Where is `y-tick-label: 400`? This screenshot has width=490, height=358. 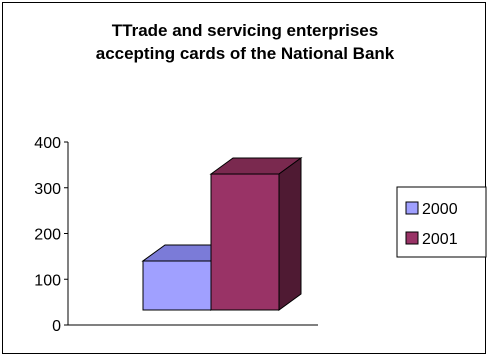
y-tick-label: 400 is located at coordinates (47, 143).